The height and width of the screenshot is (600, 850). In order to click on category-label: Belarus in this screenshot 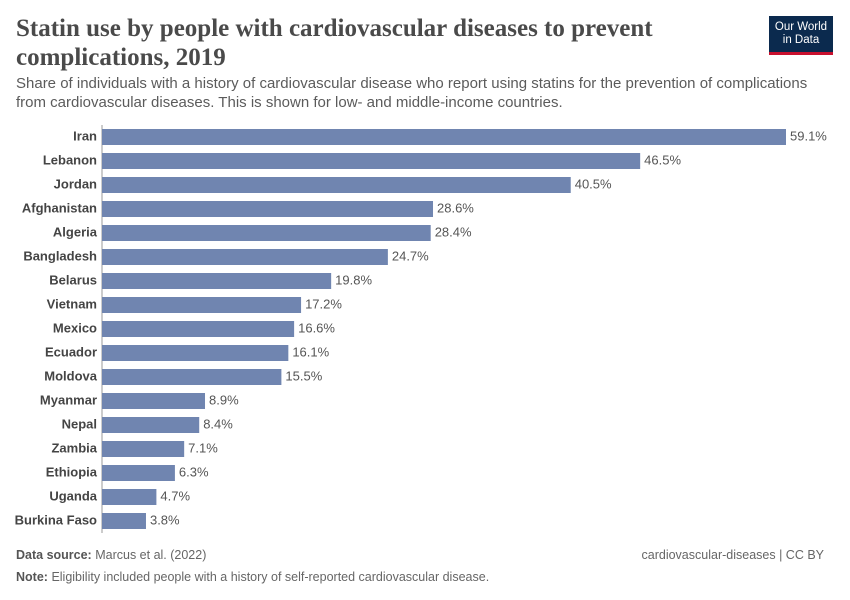, I will do `click(73, 279)`.